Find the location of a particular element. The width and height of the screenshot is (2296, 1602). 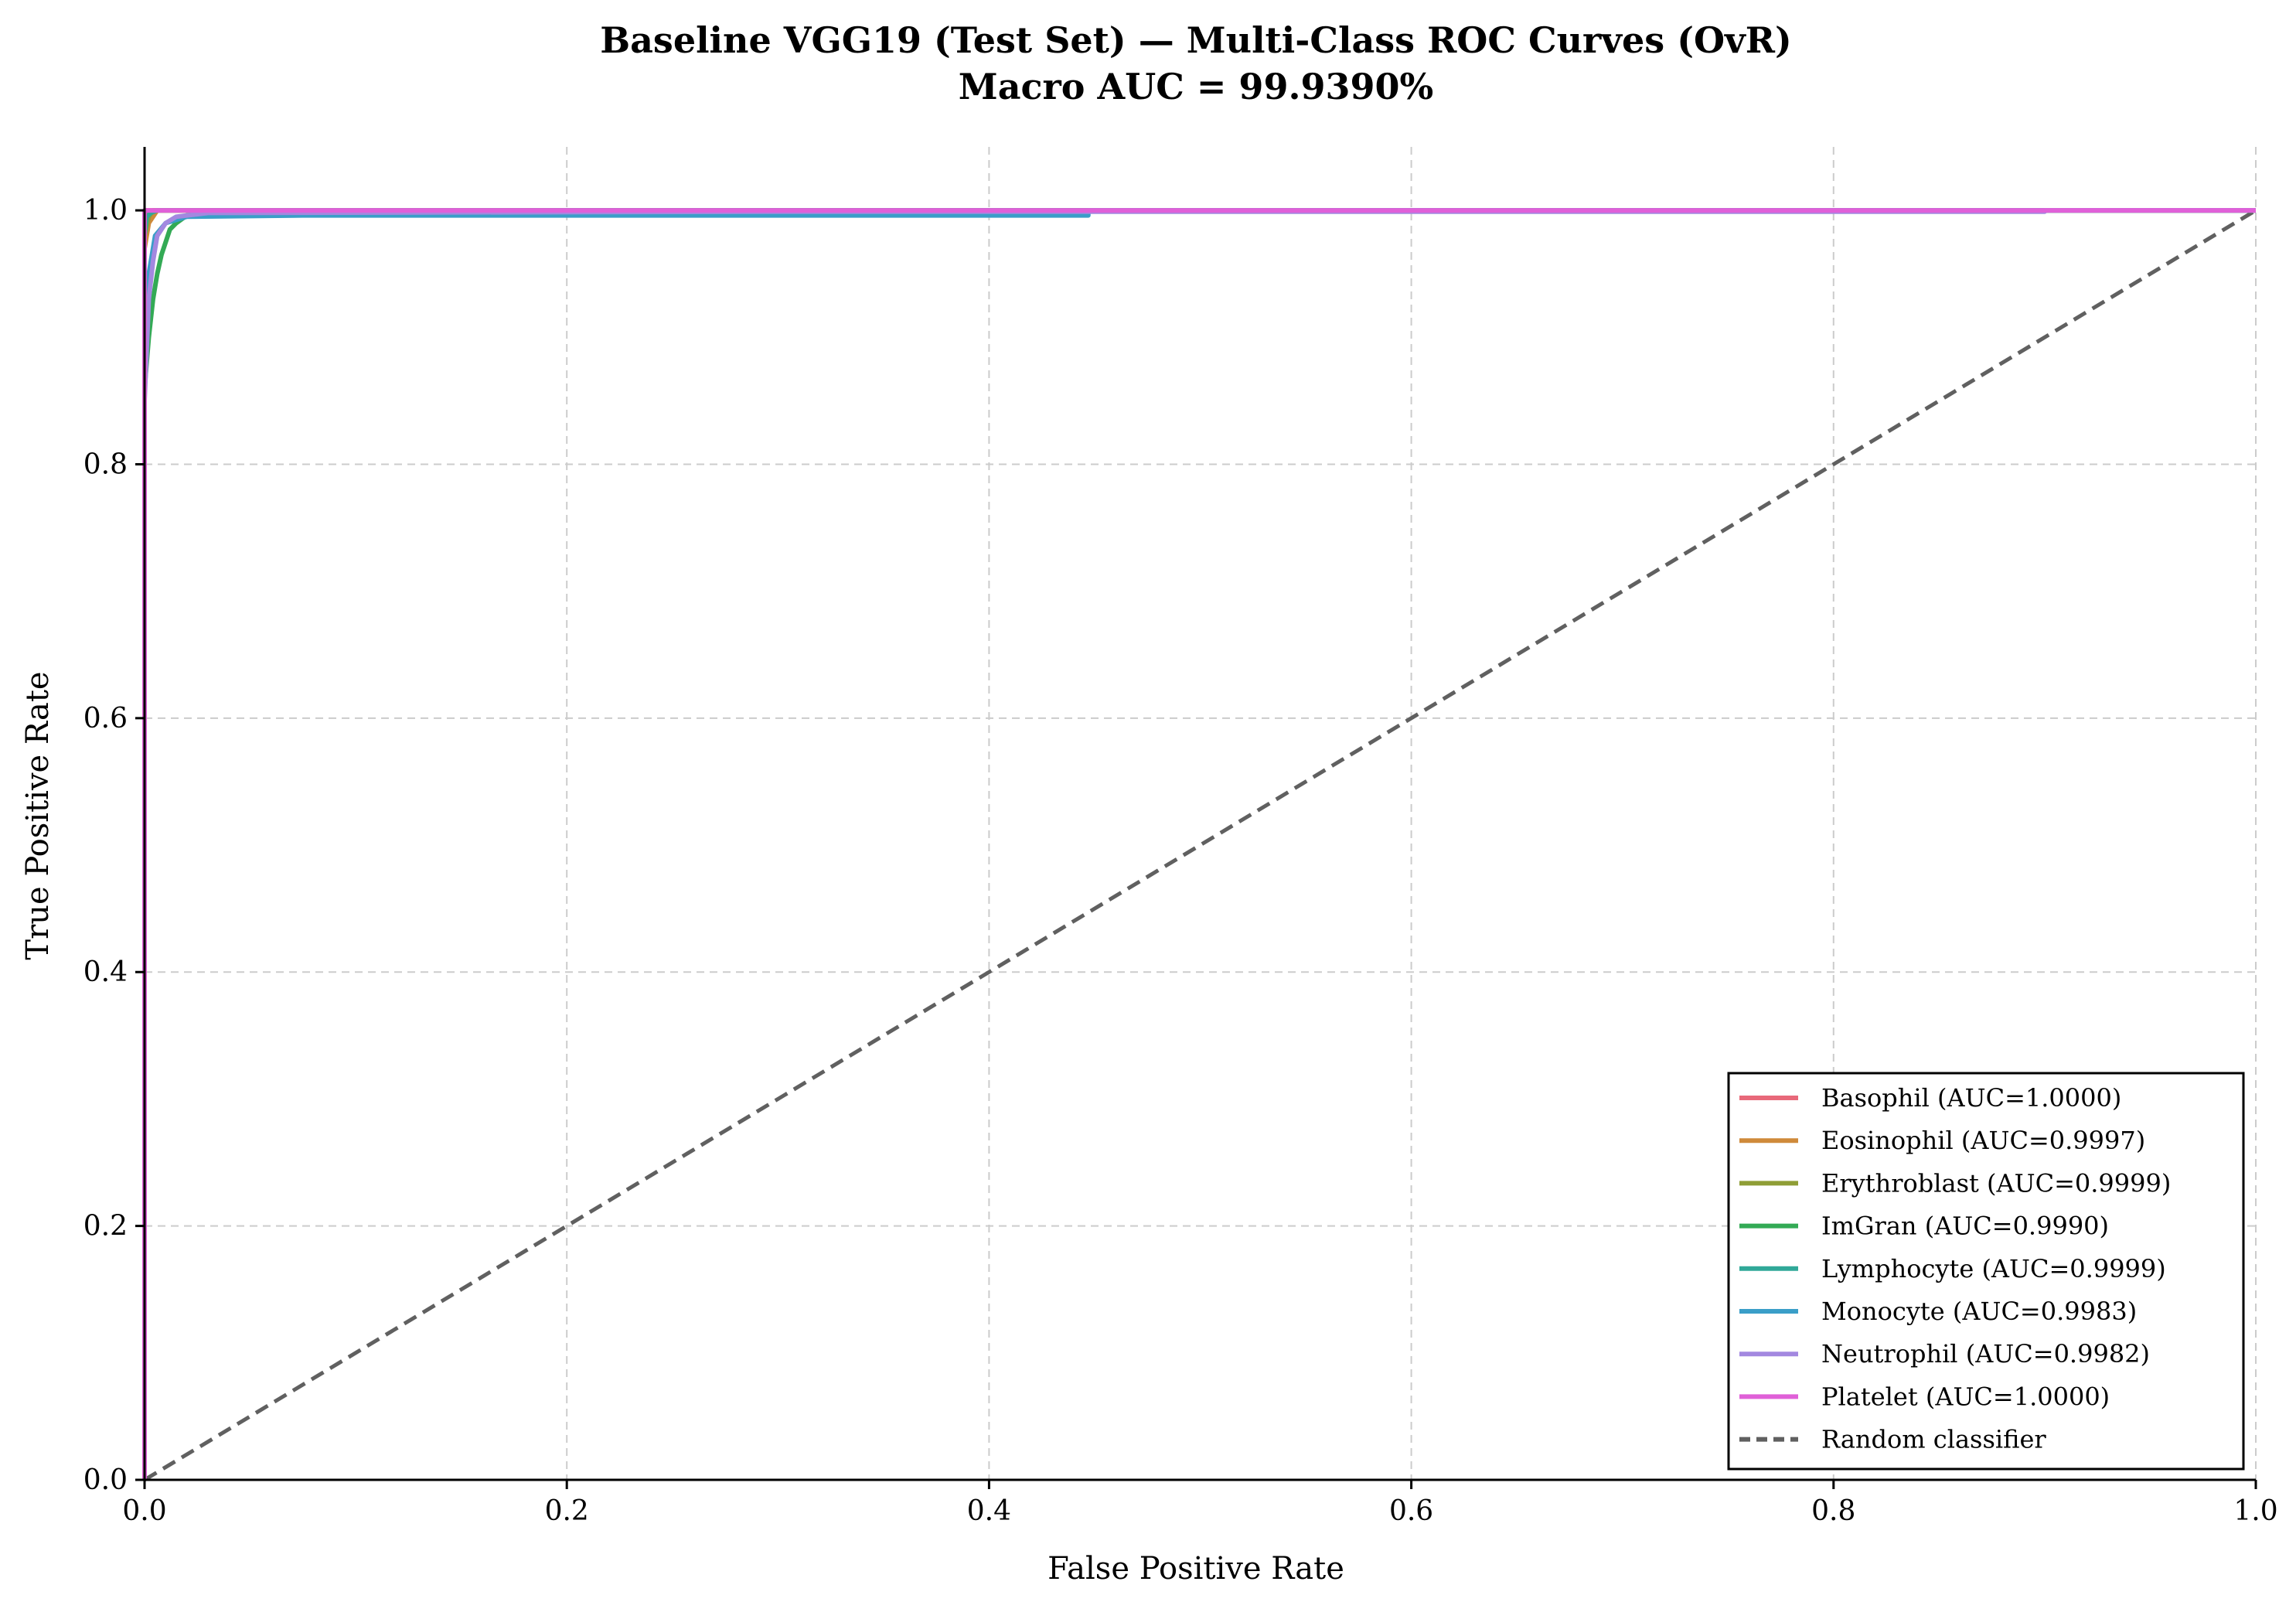

legend-box is located at coordinates (1986, 1271).